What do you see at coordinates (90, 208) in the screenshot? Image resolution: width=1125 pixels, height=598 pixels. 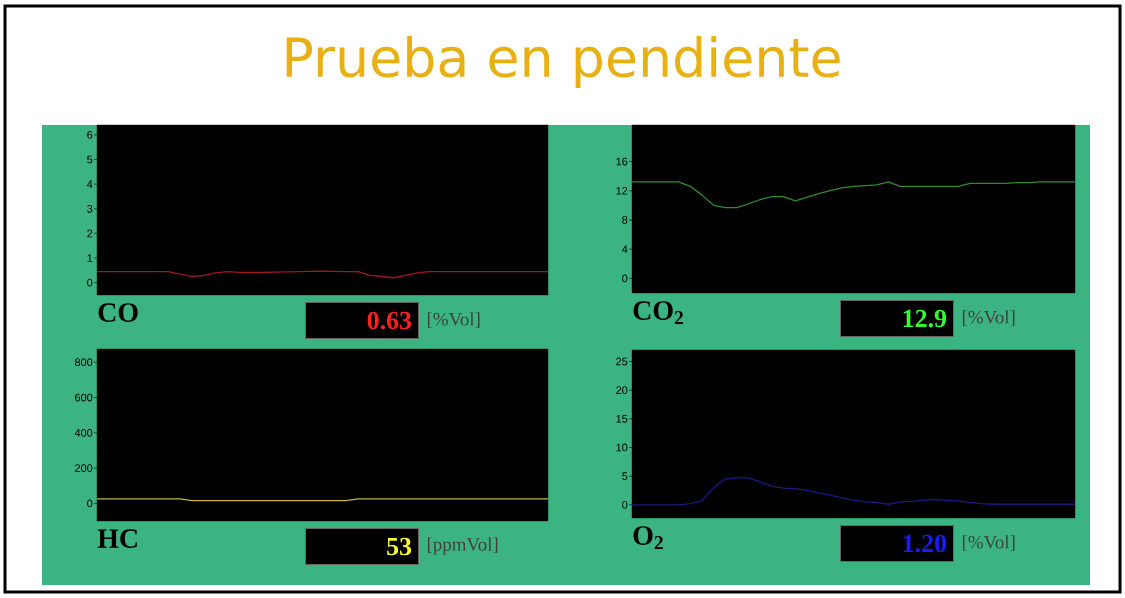 I see `y-tick-label: 3` at bounding box center [90, 208].